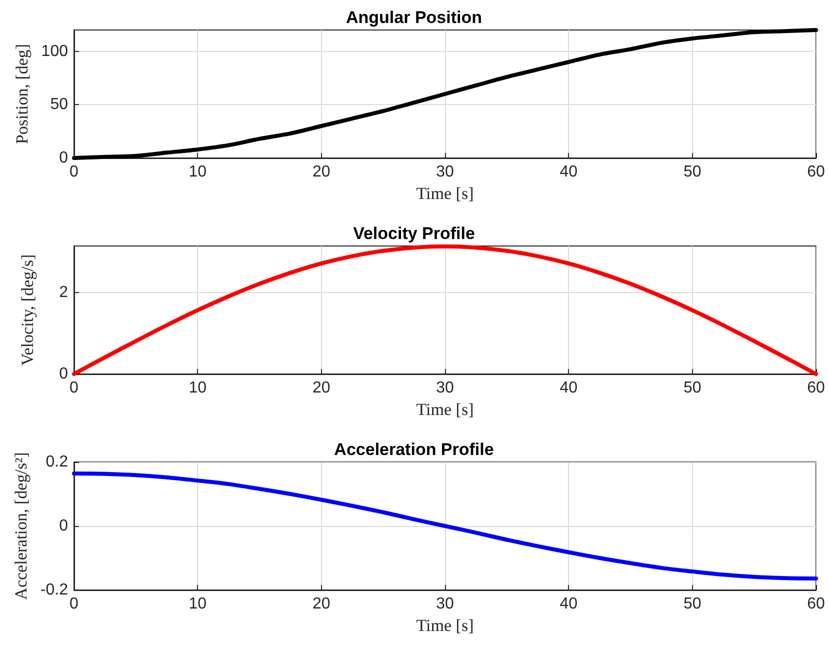 This screenshot has height=648, width=828. What do you see at coordinates (63, 293) in the screenshot?
I see `y-tick-label: 2` at bounding box center [63, 293].